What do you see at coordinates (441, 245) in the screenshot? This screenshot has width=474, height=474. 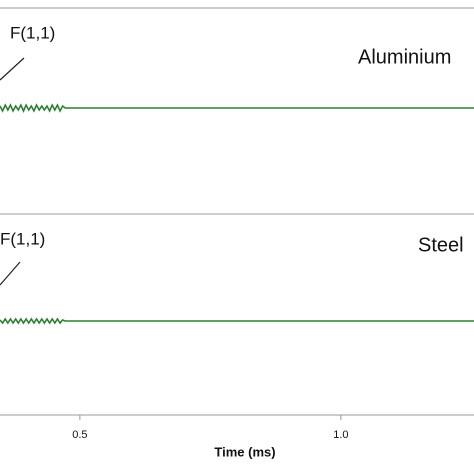 I see `panel-label: Steel` at bounding box center [441, 245].